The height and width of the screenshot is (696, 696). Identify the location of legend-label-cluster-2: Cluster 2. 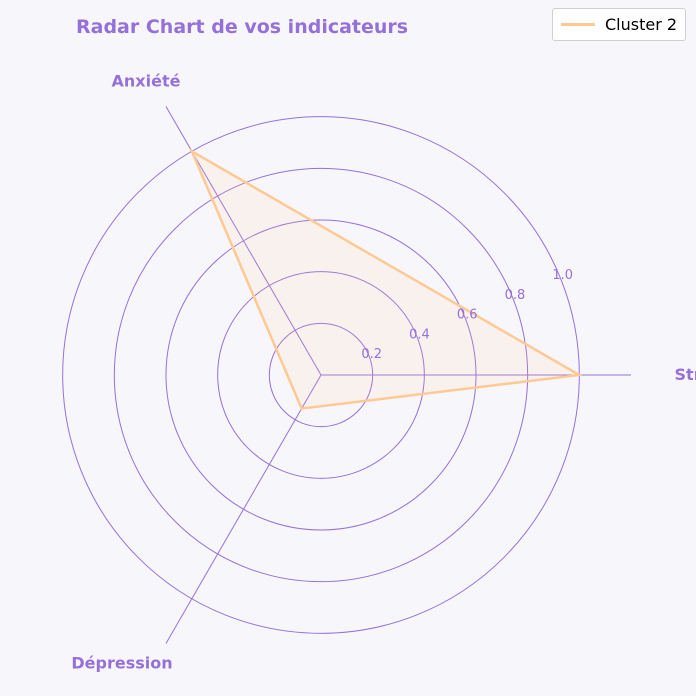
(641, 24).